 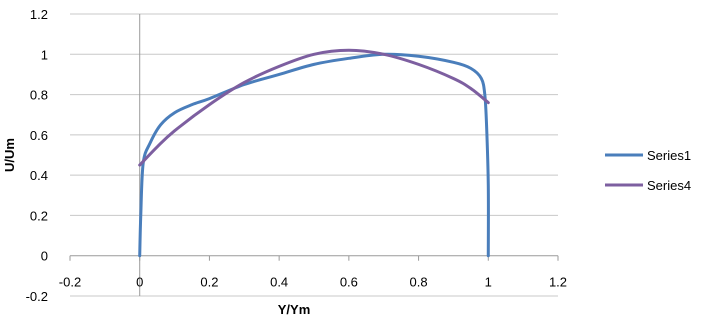 What do you see at coordinates (294, 309) in the screenshot?
I see `x-axis-title: Y/Ym` at bounding box center [294, 309].